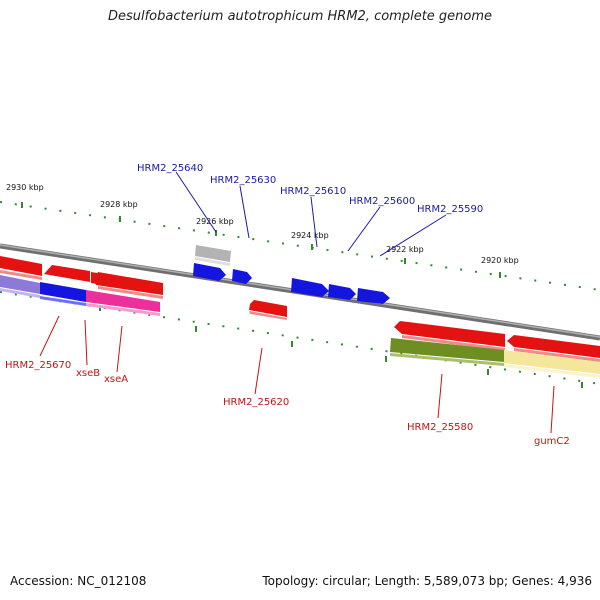  What do you see at coordinates (440, 427) in the screenshot?
I see `gene-label: HRM2_25580` at bounding box center [440, 427].